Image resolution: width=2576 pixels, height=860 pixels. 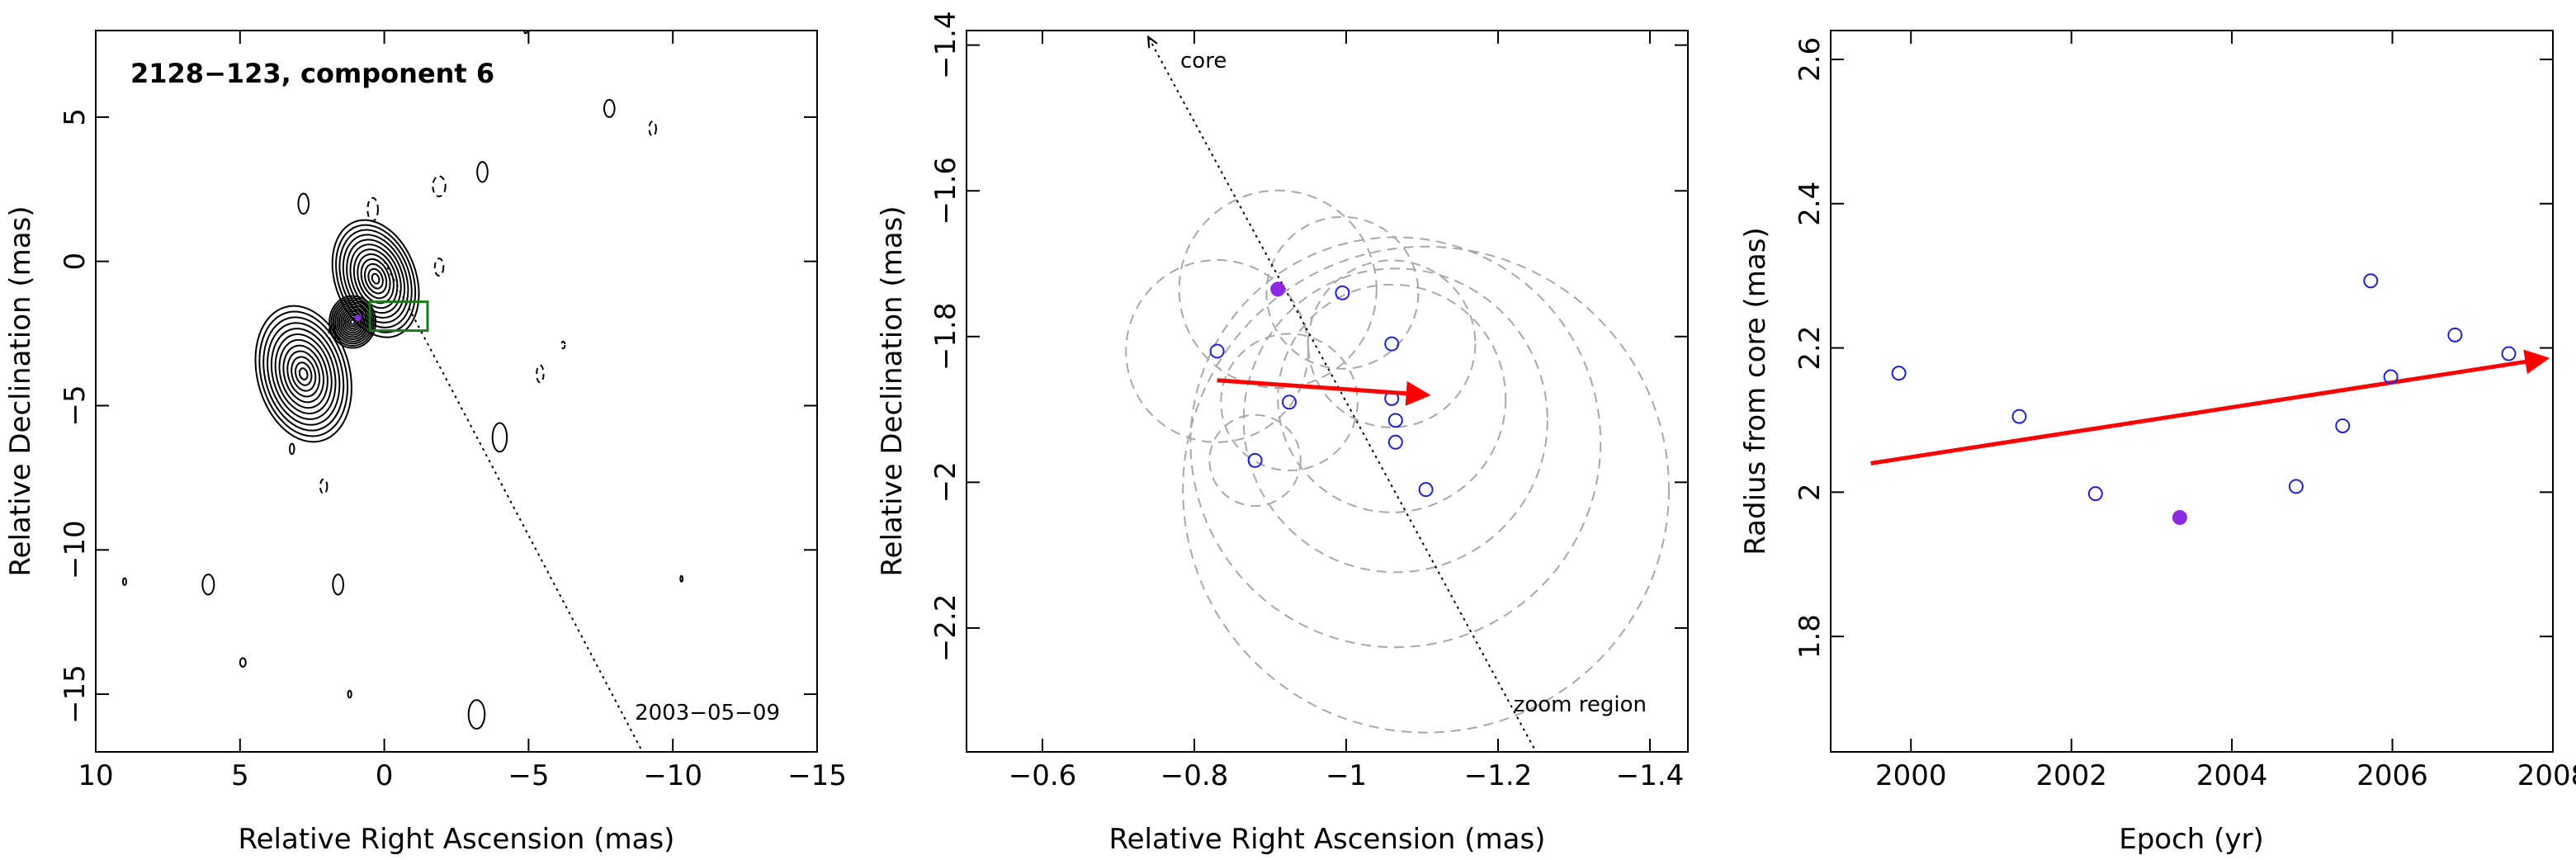 I want to click on zoom-points, so click(x=1321, y=389).